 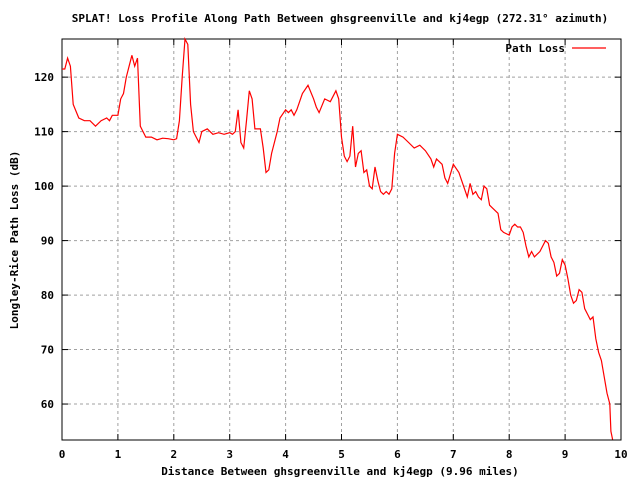 What do you see at coordinates (44, 186) in the screenshot?
I see `y-tick-label: 100` at bounding box center [44, 186].